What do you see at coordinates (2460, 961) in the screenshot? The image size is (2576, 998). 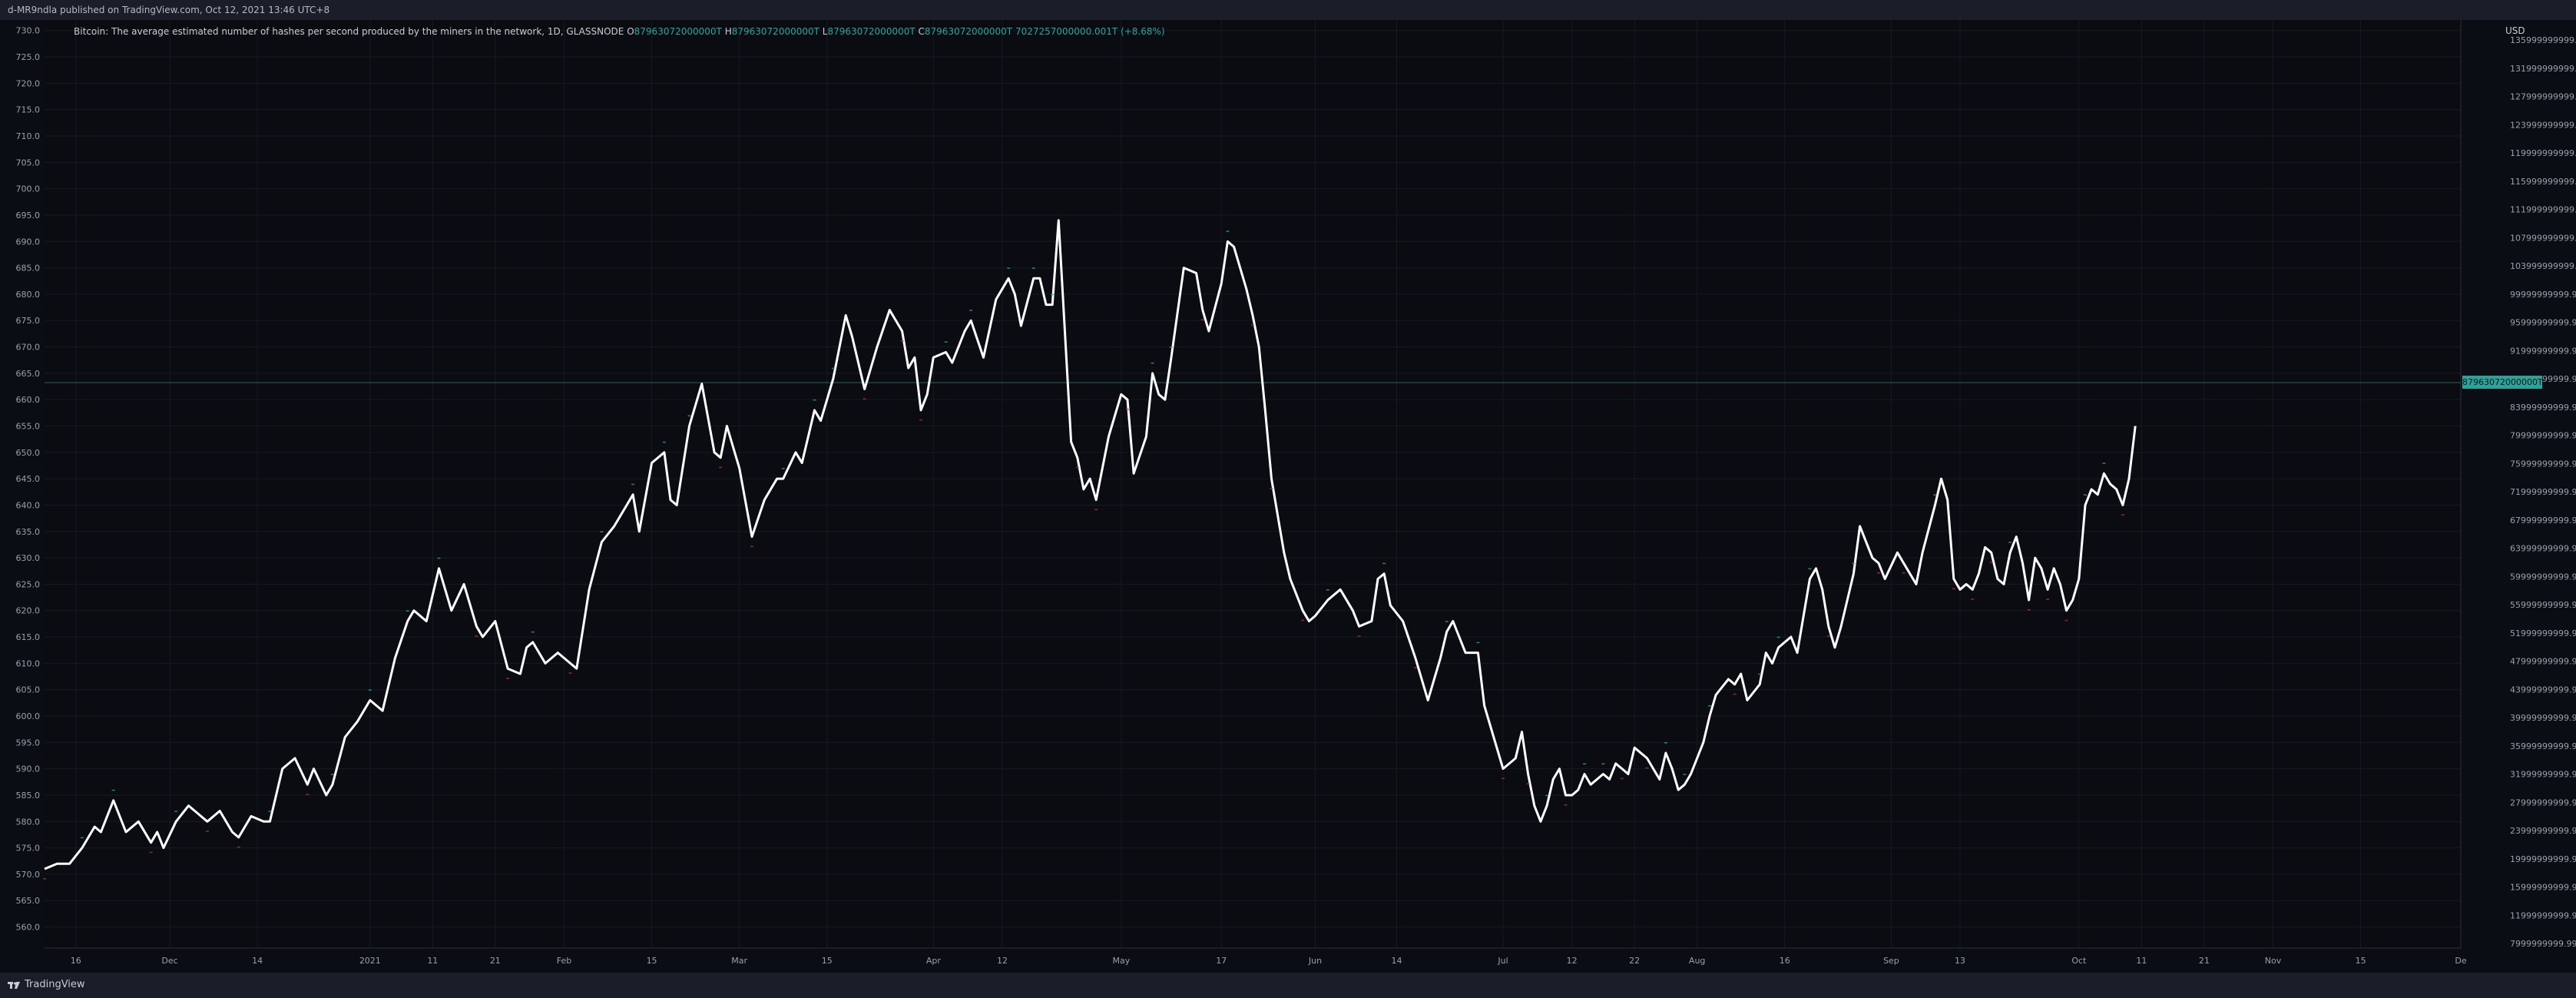 I see `x-tick-label: De` at bounding box center [2460, 961].